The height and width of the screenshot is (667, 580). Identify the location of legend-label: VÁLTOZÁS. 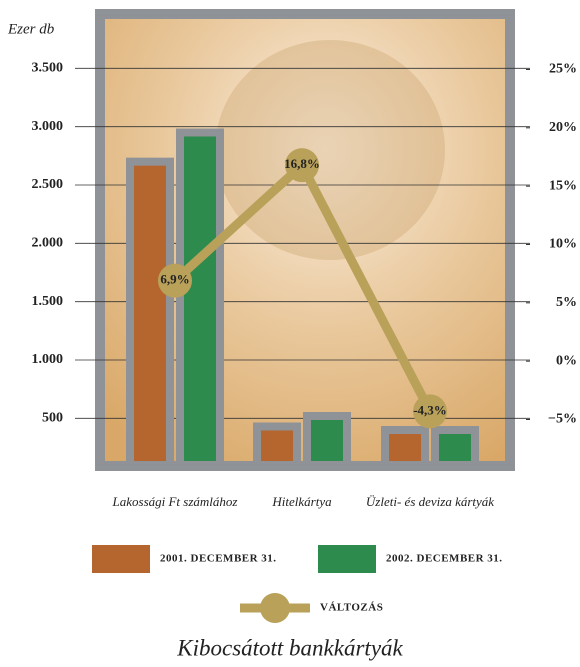
(351, 608).